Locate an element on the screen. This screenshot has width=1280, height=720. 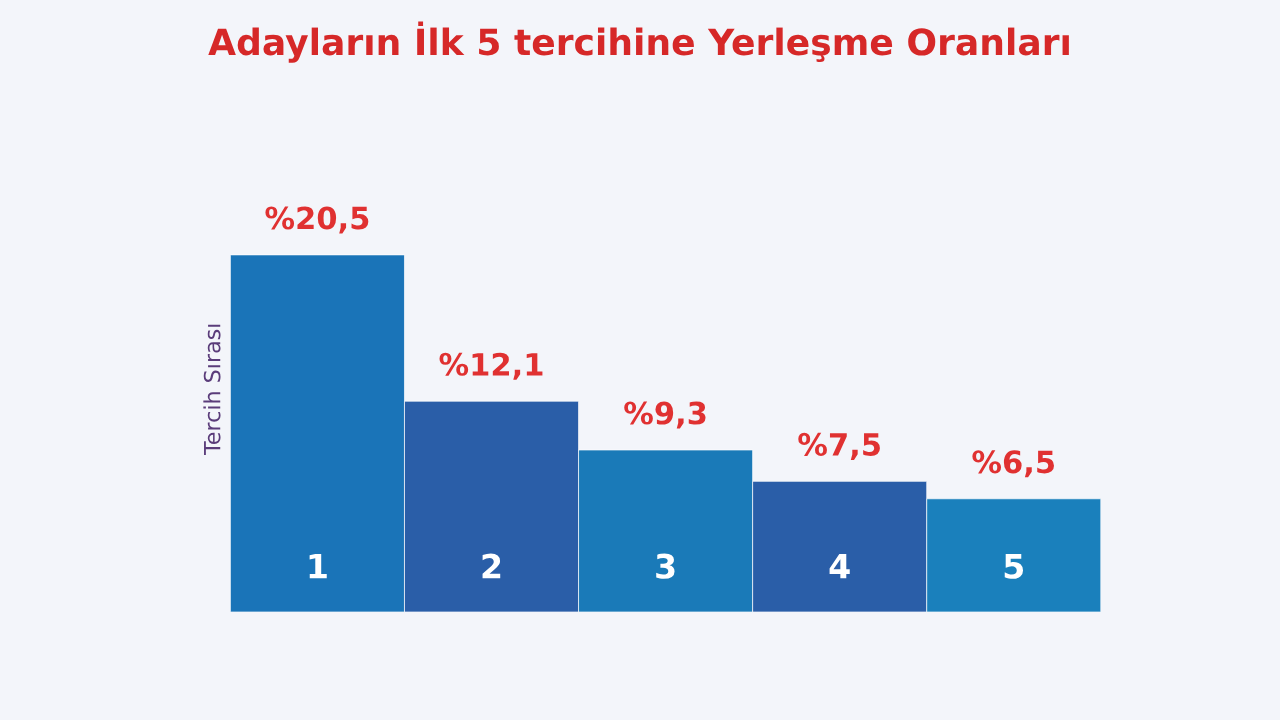
x-tick-label: 2 is located at coordinates (491, 566).